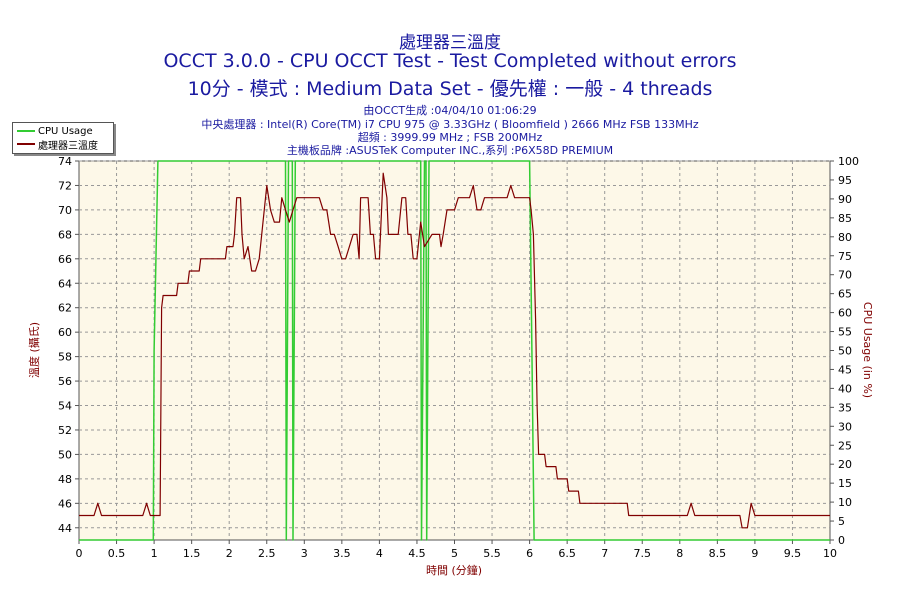 This screenshot has width=900, height=600. Describe the element at coordinates (845, 483) in the screenshot. I see `y-right-tick-label: 15` at that location.